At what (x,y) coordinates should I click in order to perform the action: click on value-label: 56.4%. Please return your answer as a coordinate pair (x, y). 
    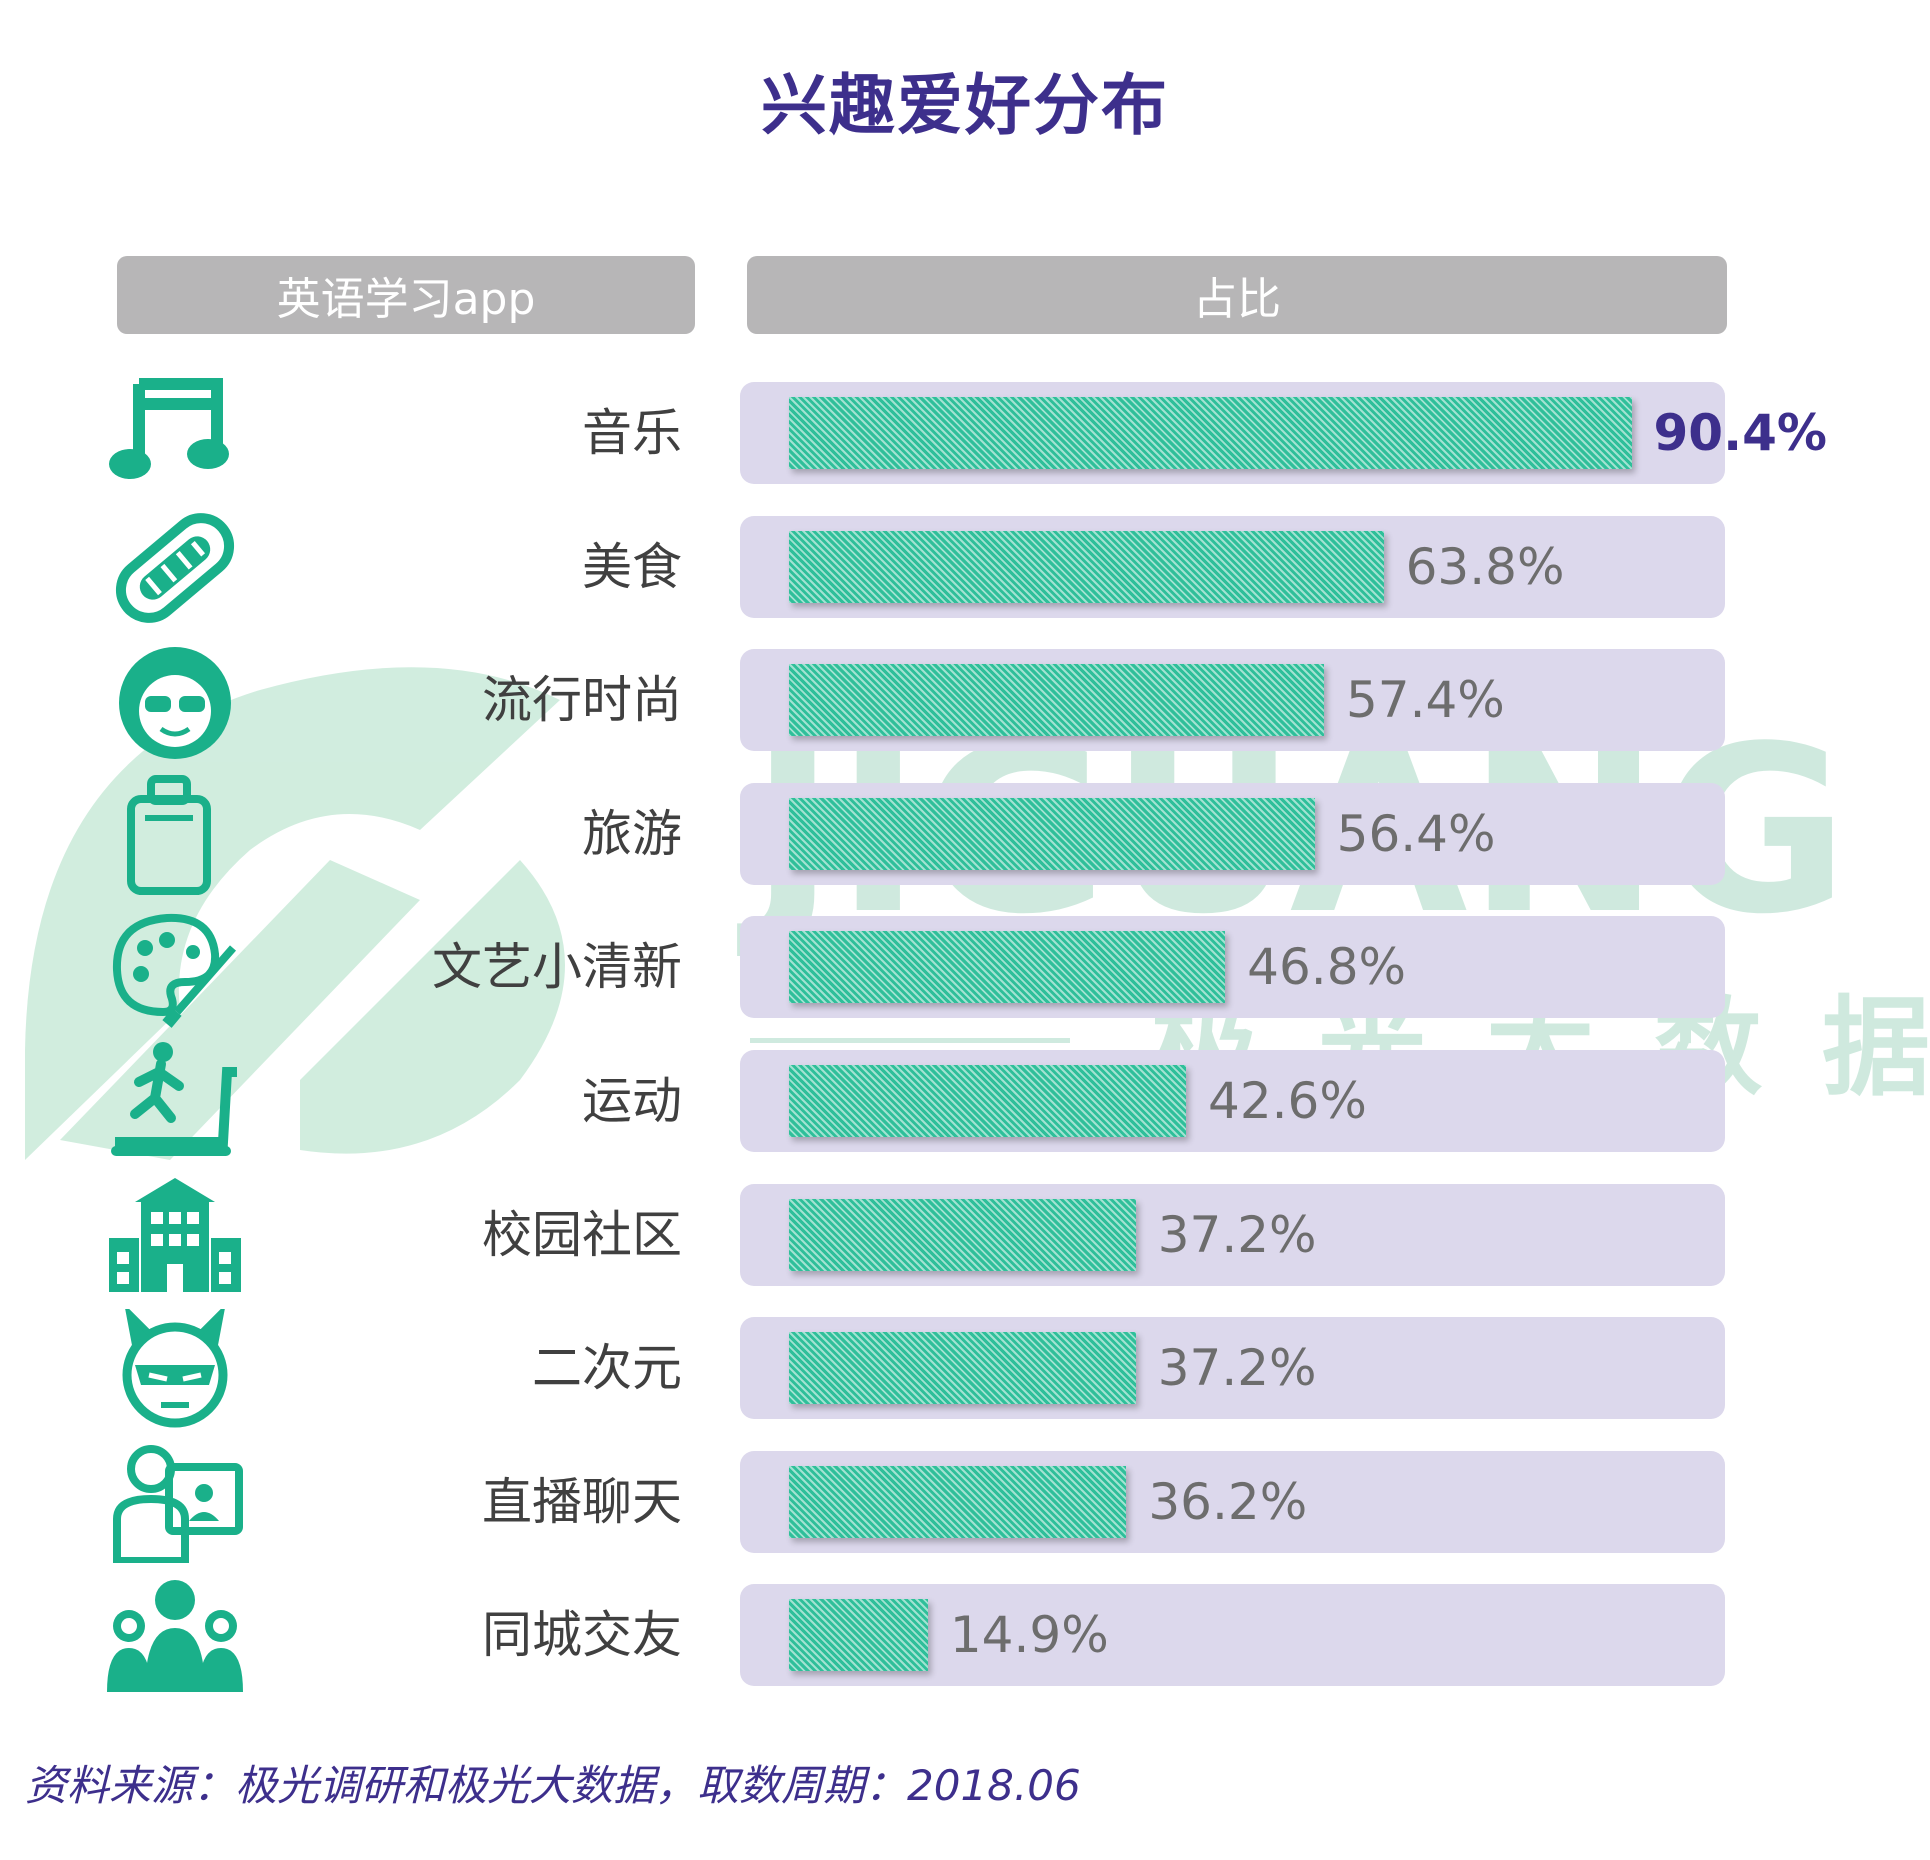
    Looking at the image, I should click on (1416, 833).